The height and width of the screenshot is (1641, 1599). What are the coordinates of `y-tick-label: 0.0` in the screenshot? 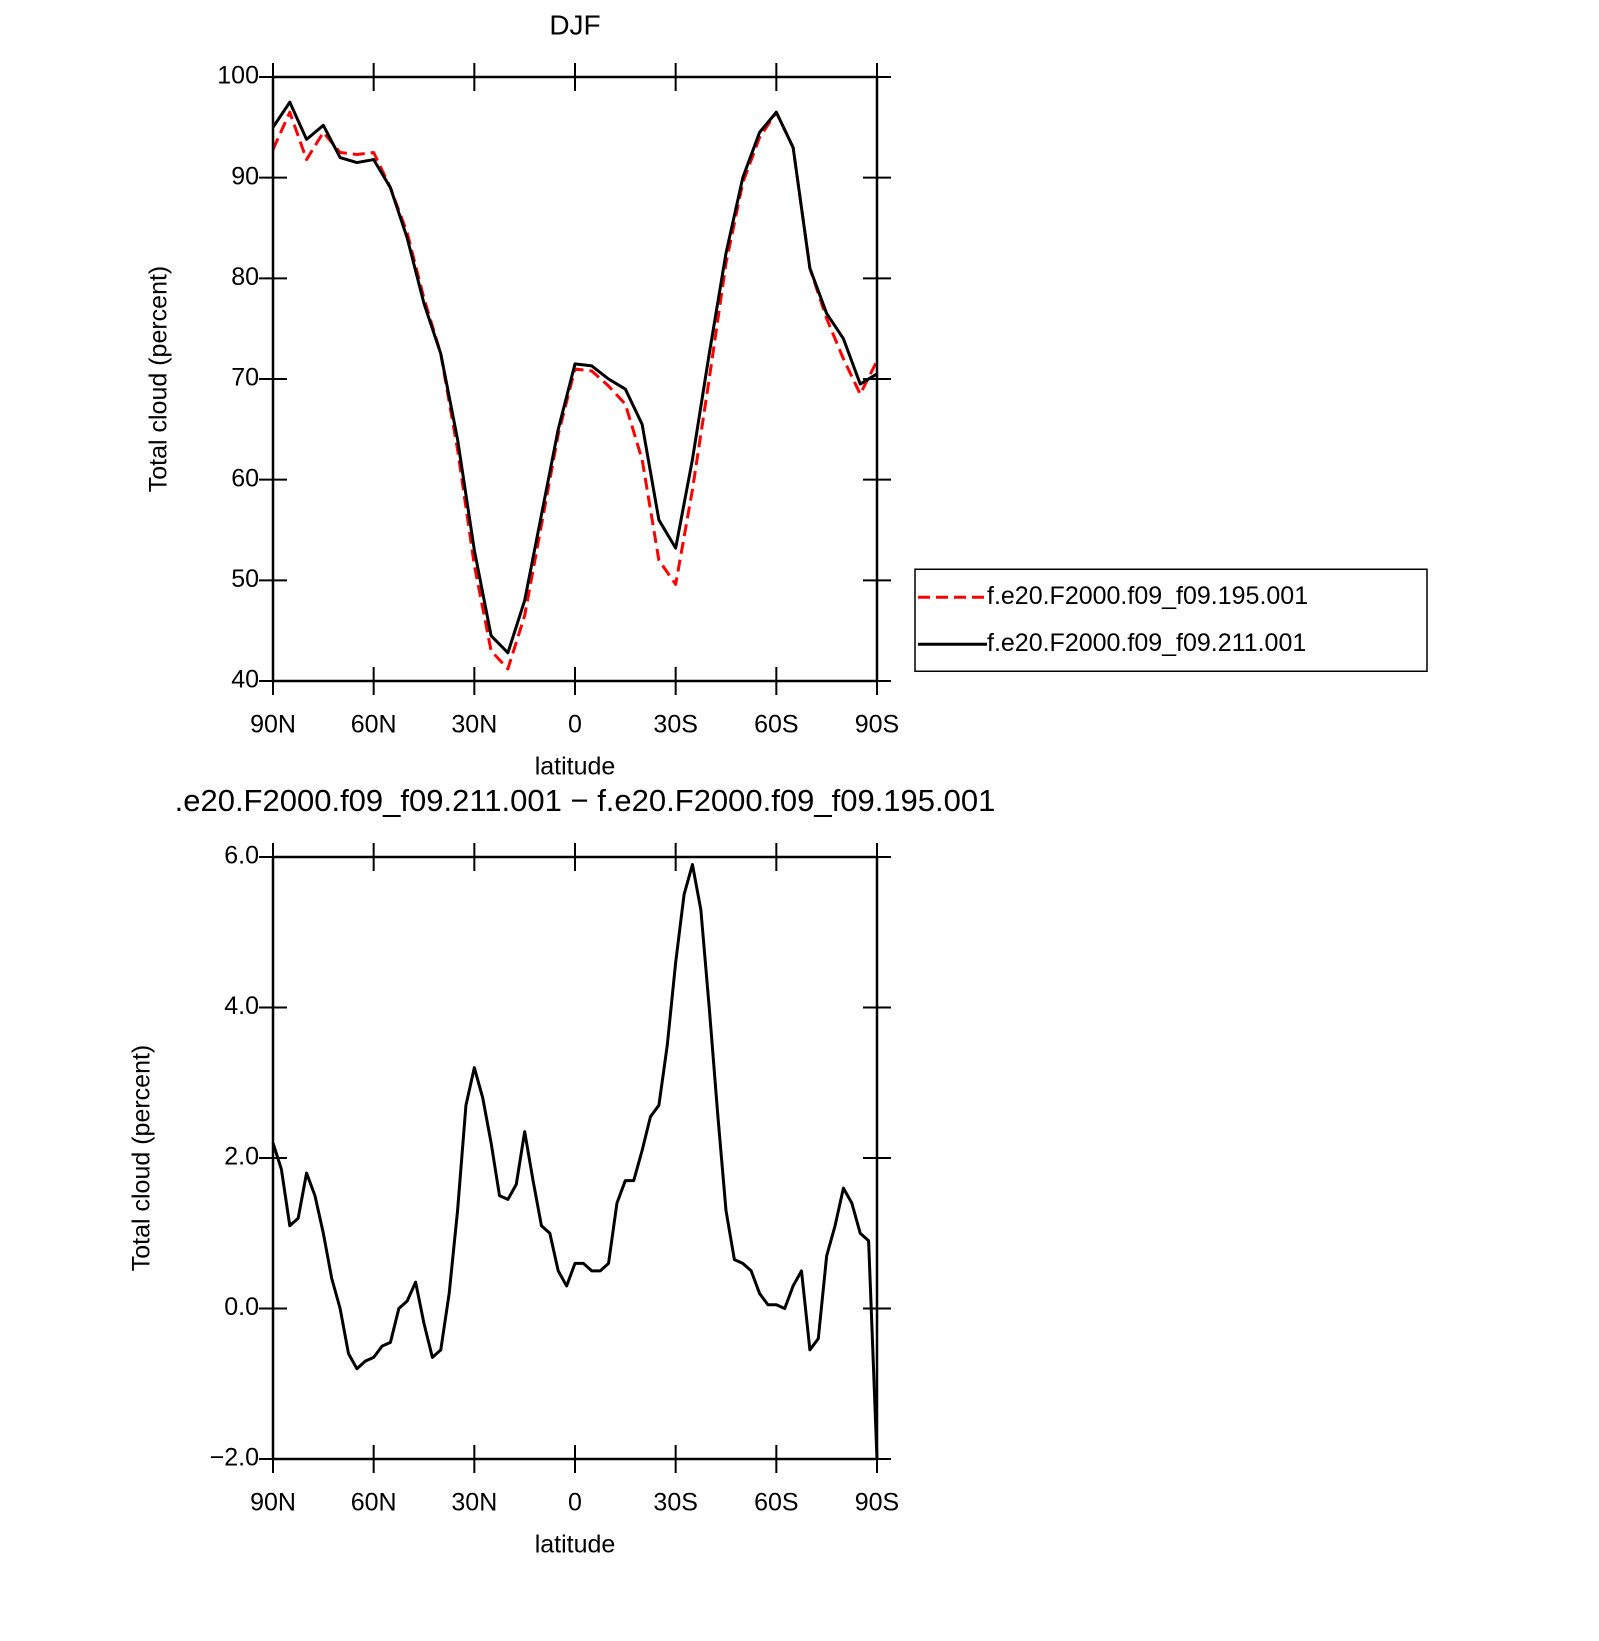 It's located at (241, 1307).